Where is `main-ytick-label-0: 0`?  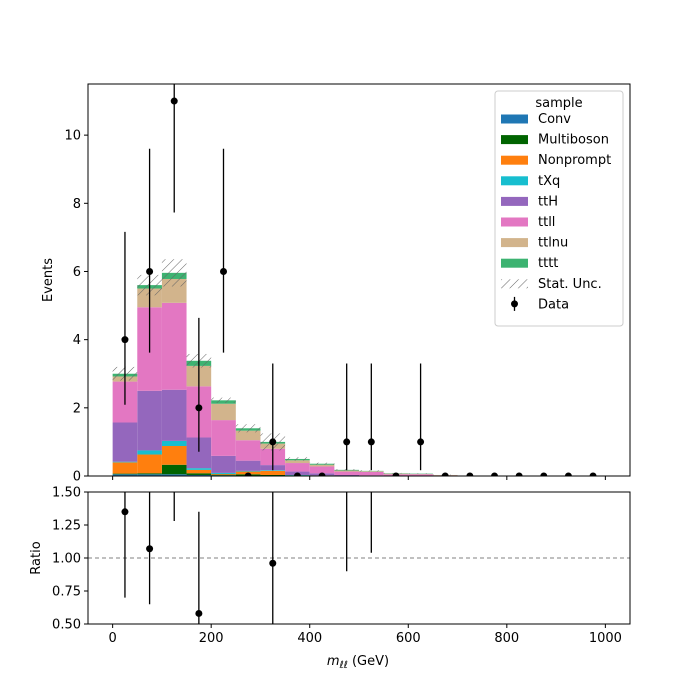 main-ytick-label-0: 0 is located at coordinates (77, 477).